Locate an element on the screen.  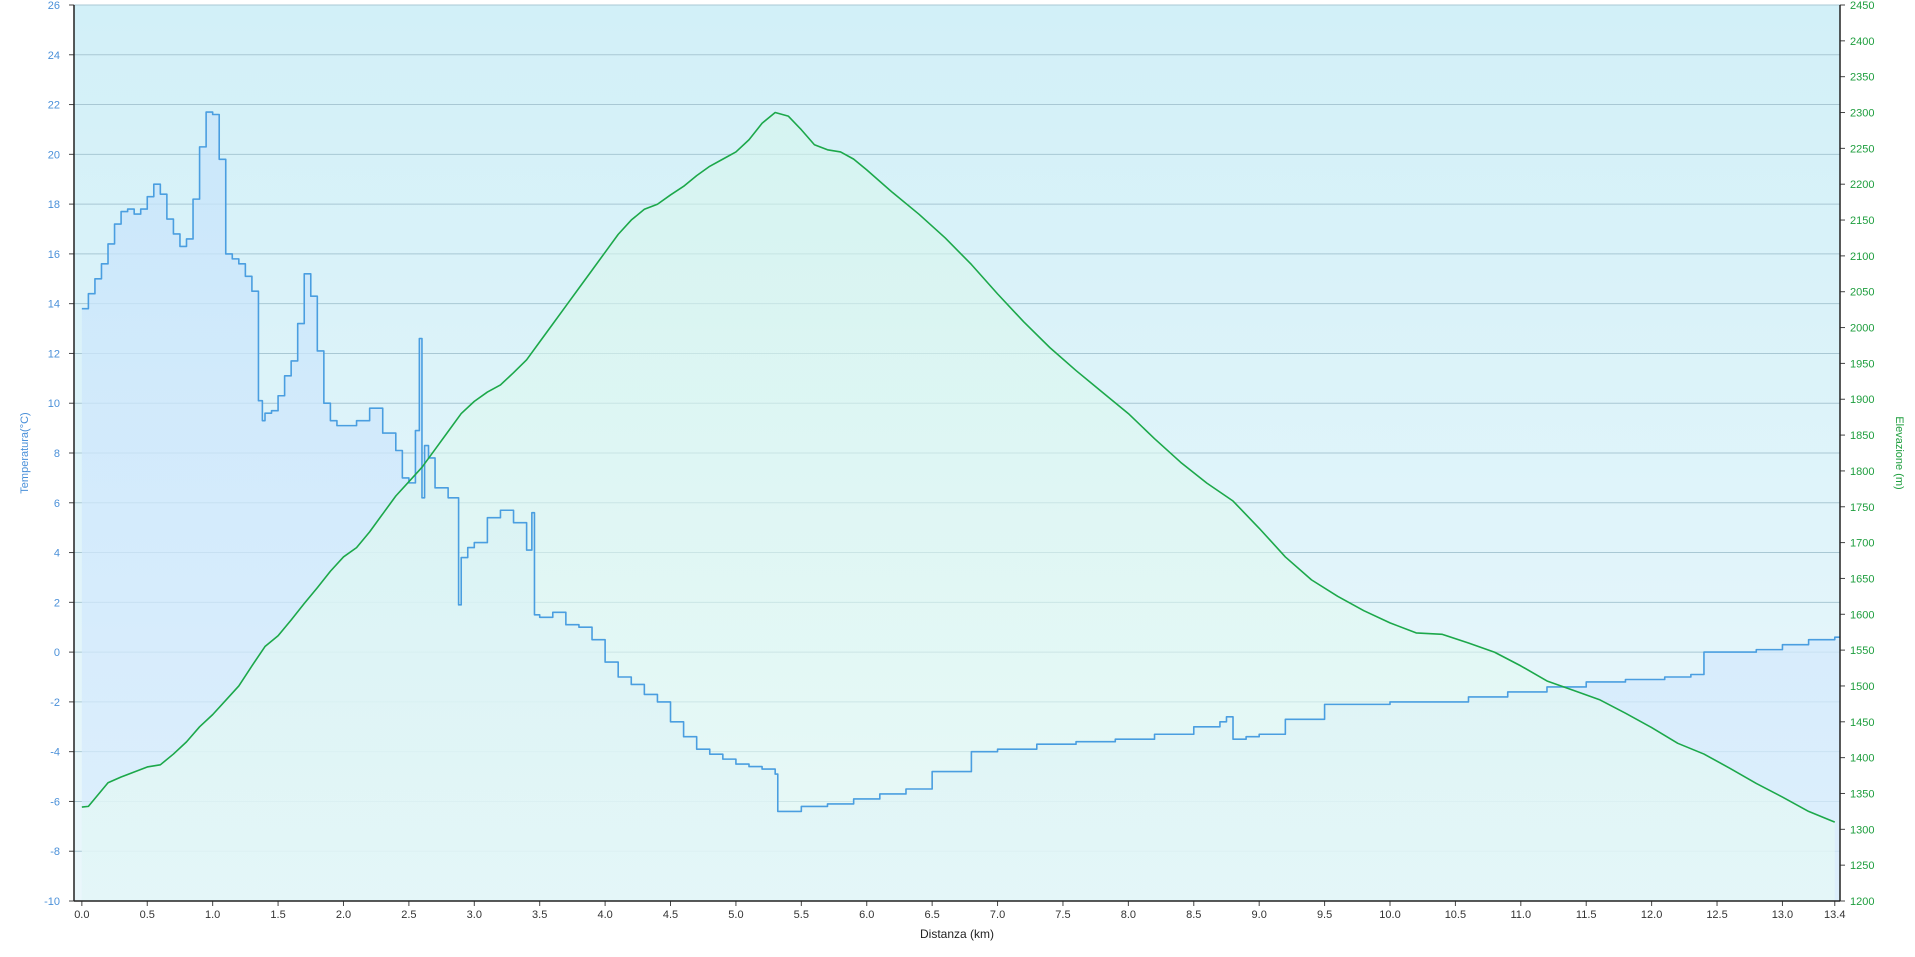
x-tick-label: 10.5 is located at coordinates (1455, 915).